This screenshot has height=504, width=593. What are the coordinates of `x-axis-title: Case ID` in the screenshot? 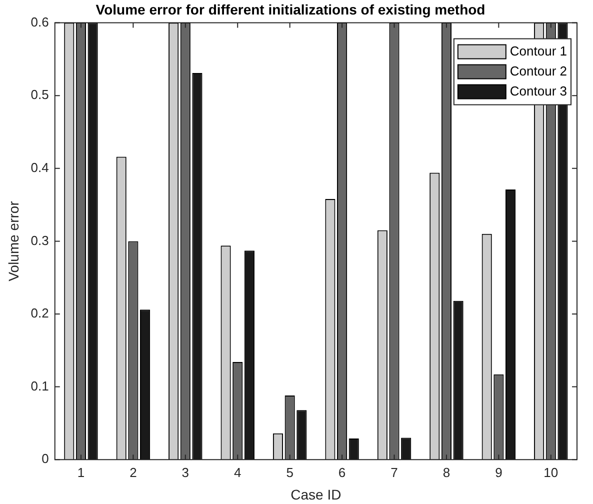 It's located at (316, 494).